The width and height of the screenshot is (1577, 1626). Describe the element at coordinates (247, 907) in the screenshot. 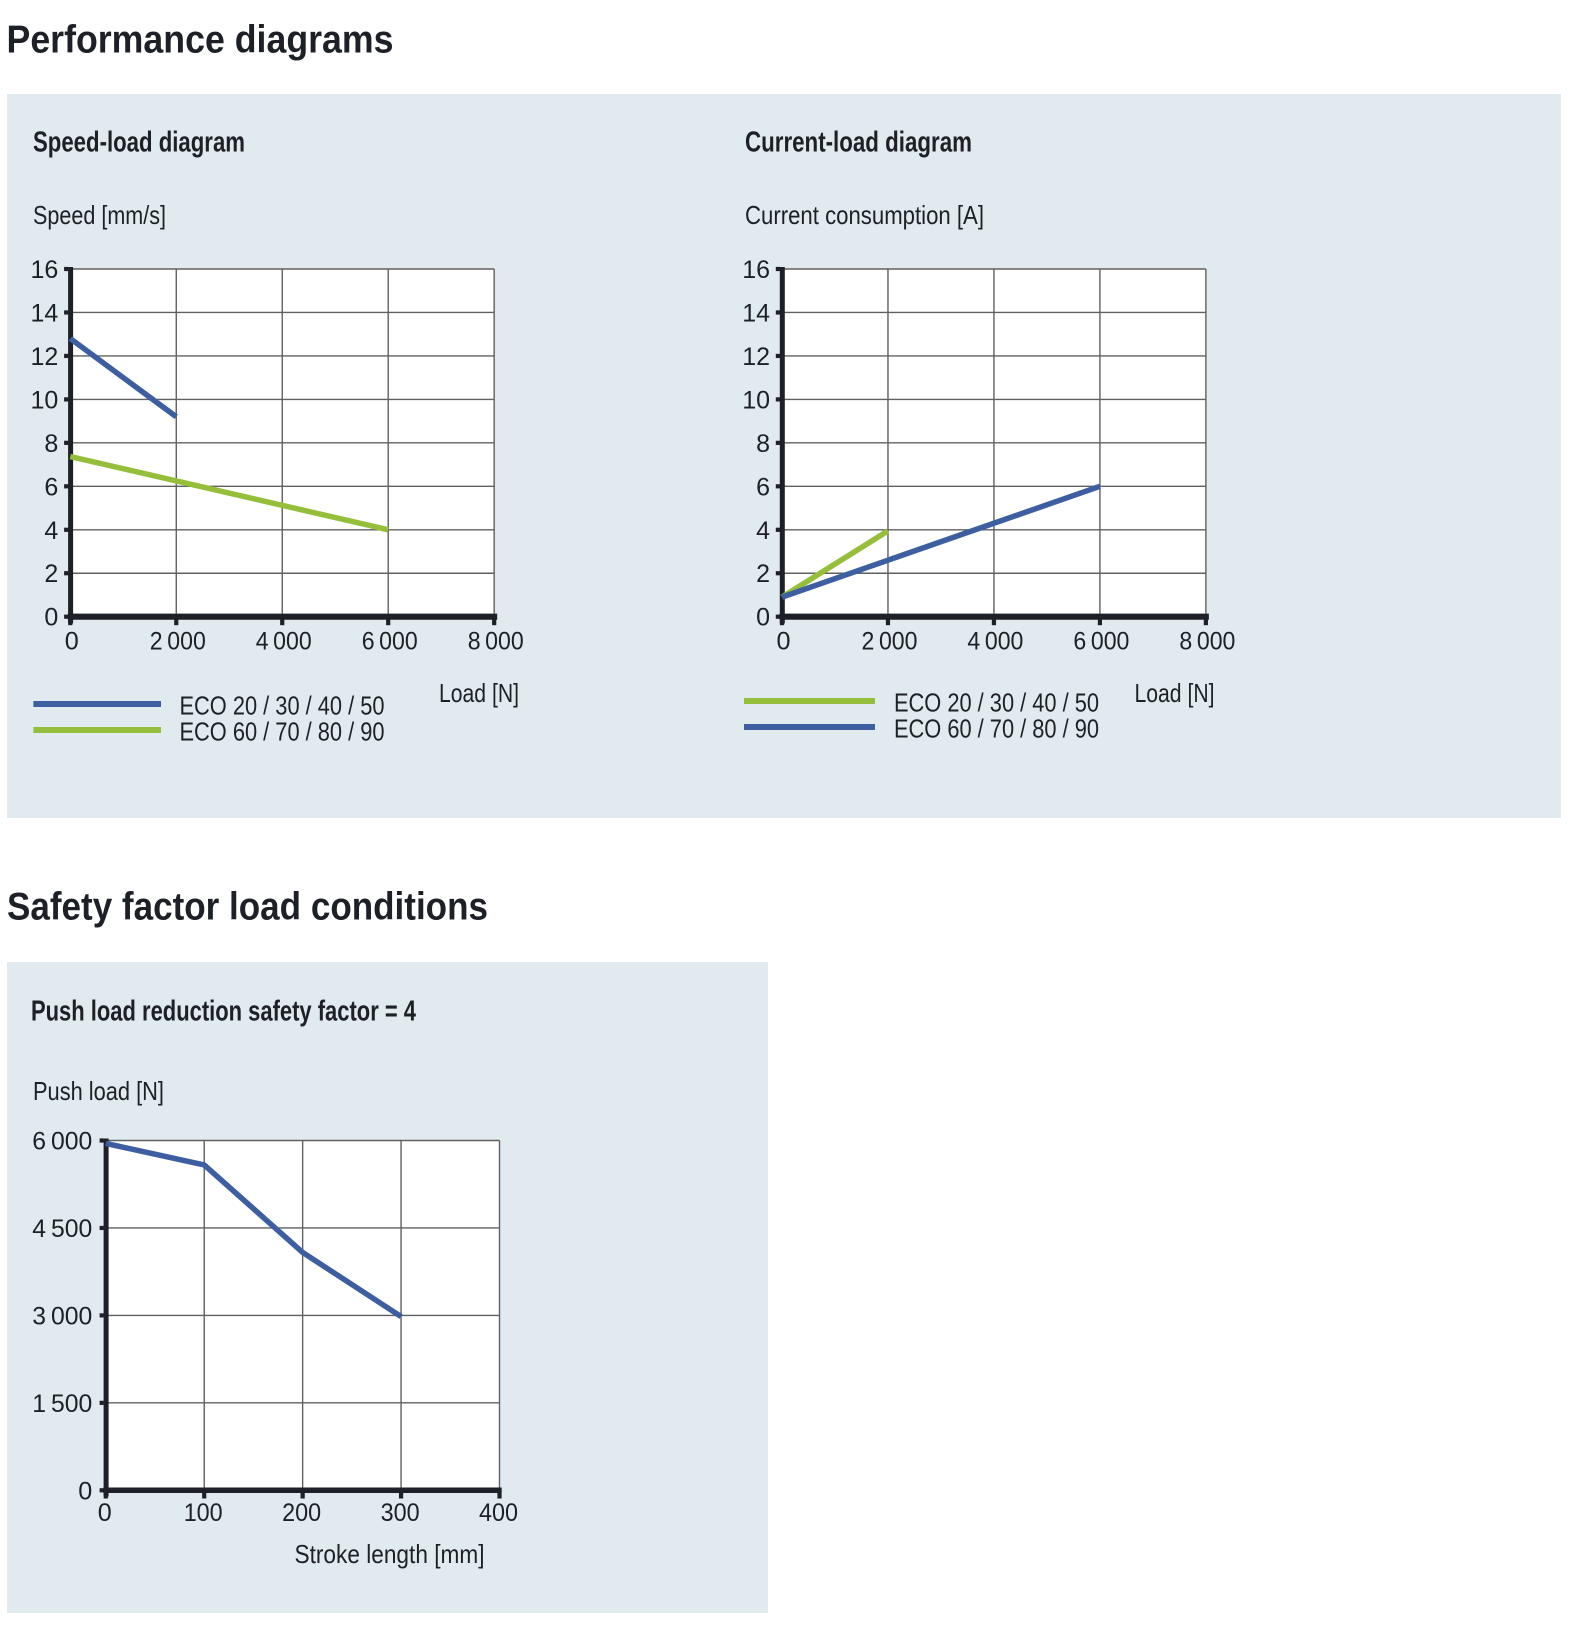

I see `svg-text: Safety factor load conditions` at that location.